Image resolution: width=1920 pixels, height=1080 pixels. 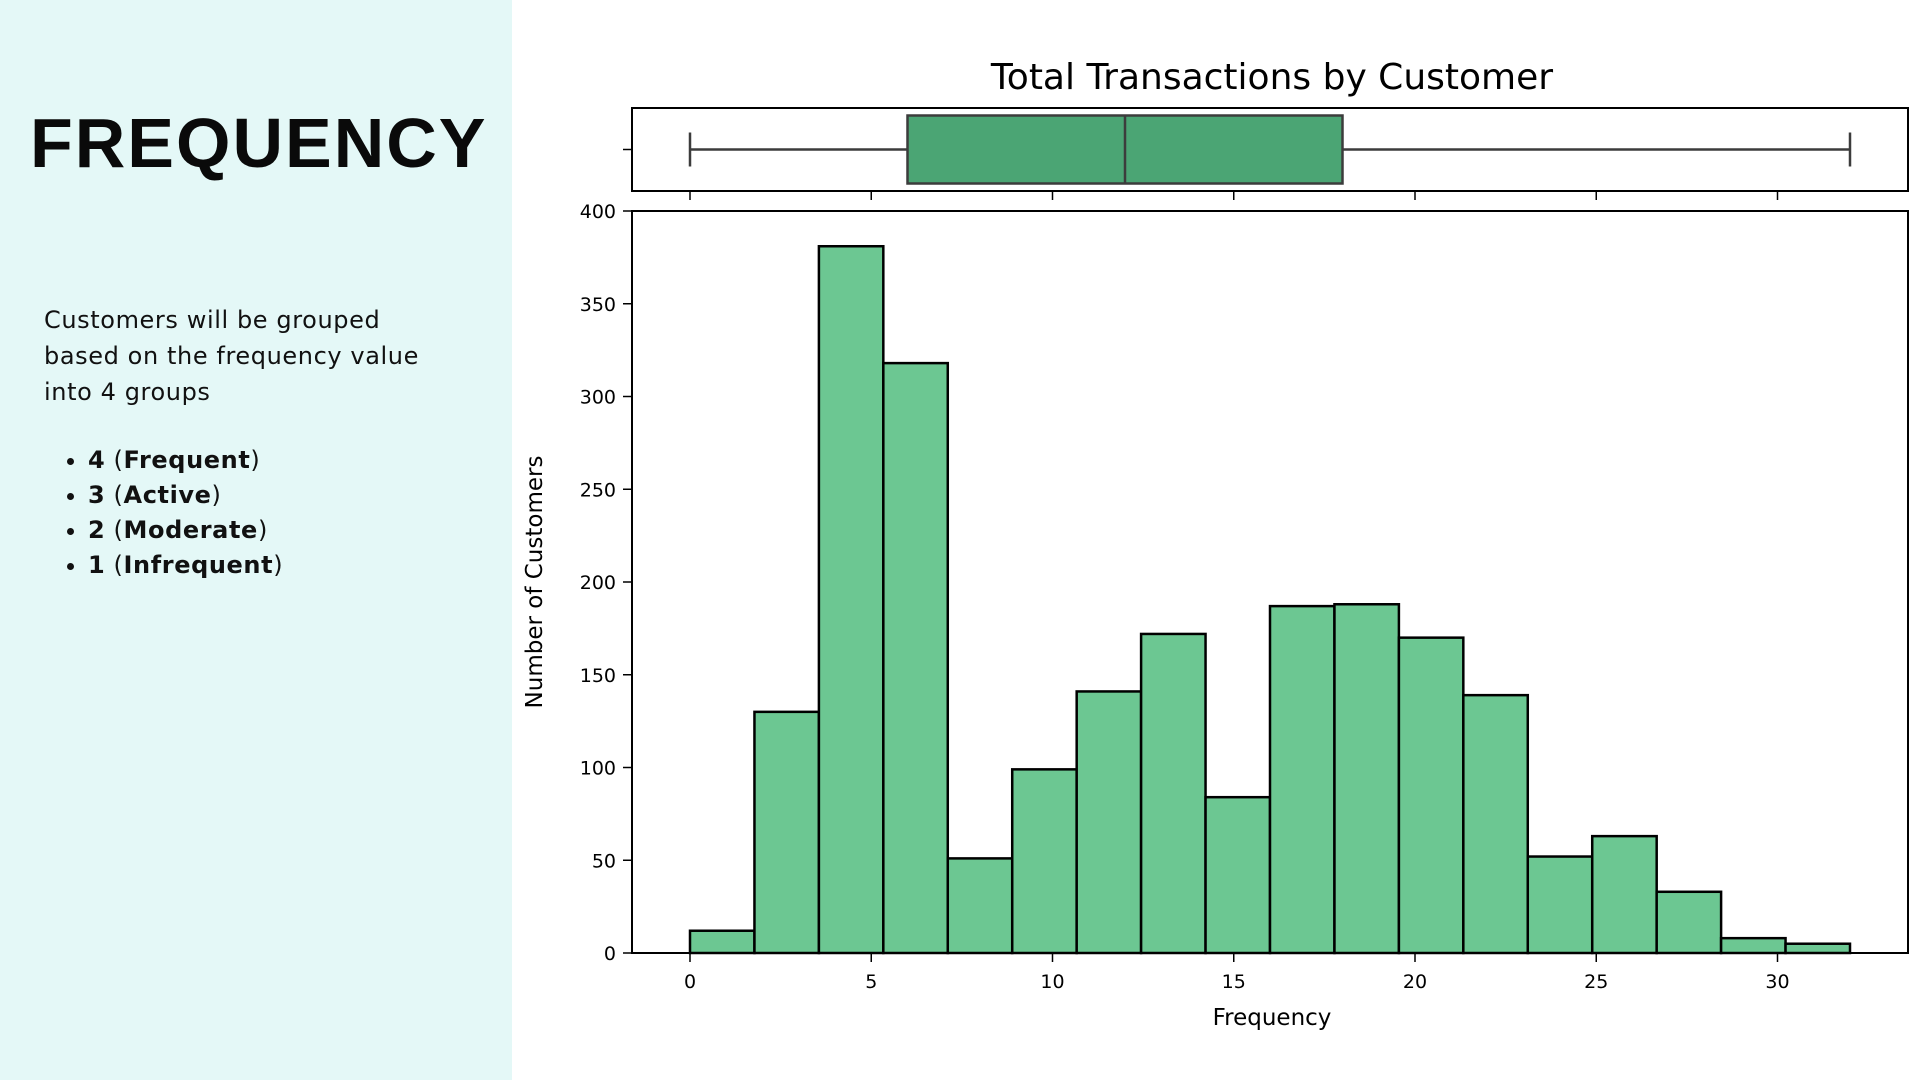 I want to click on group-label: Active, so click(x=167, y=495).